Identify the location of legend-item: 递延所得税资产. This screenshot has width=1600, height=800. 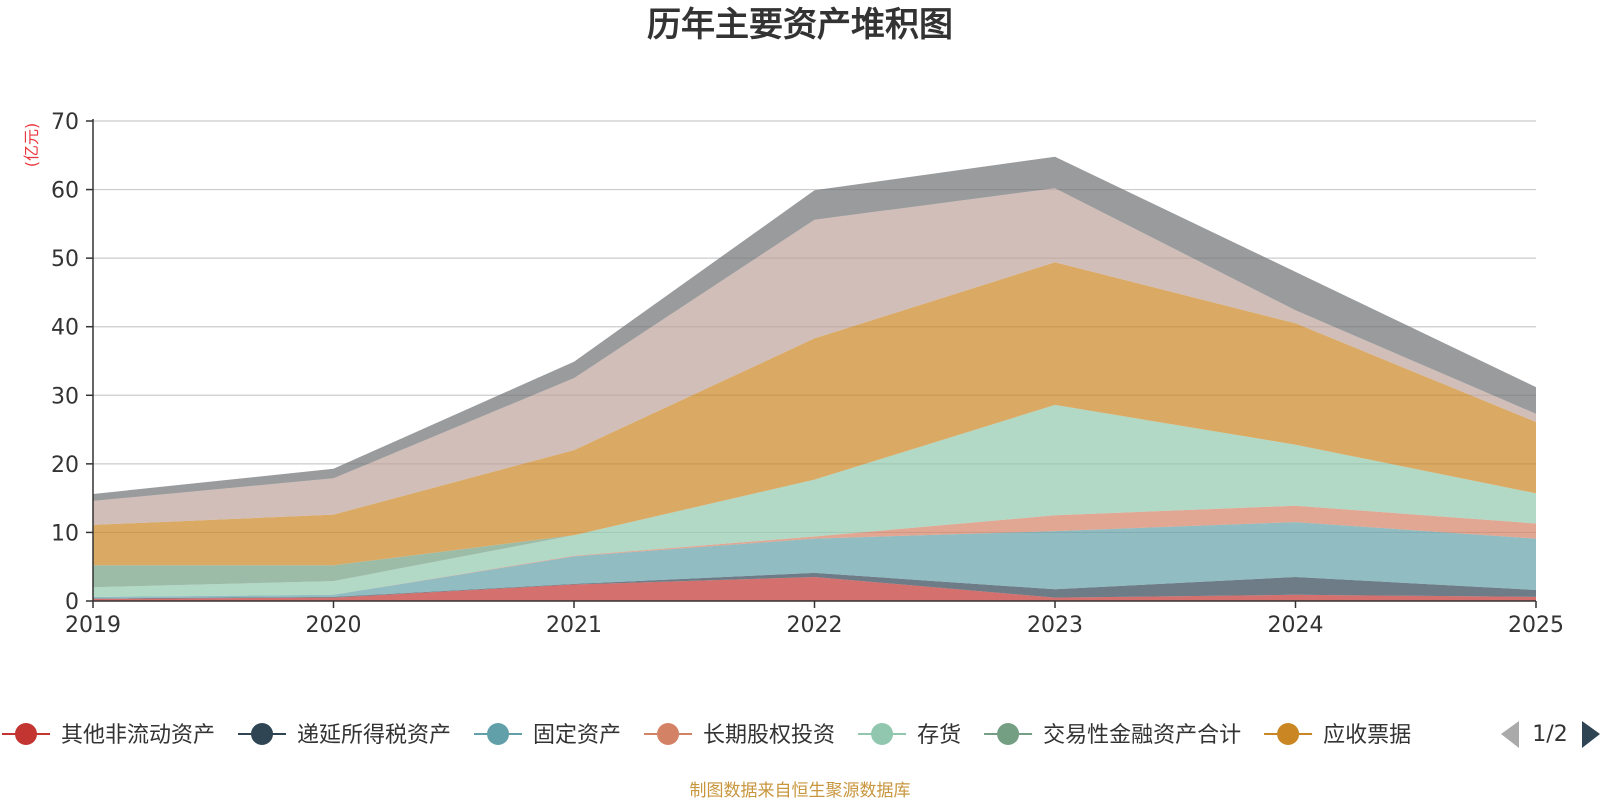
(344, 735).